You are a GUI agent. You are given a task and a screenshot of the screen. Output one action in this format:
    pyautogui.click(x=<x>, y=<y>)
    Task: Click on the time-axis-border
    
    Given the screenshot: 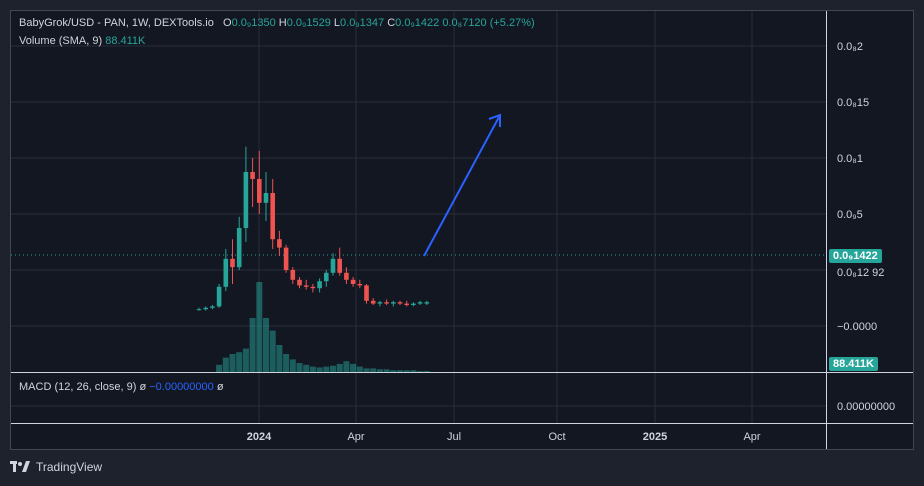 What is the action you would take?
    pyautogui.click(x=462, y=423)
    